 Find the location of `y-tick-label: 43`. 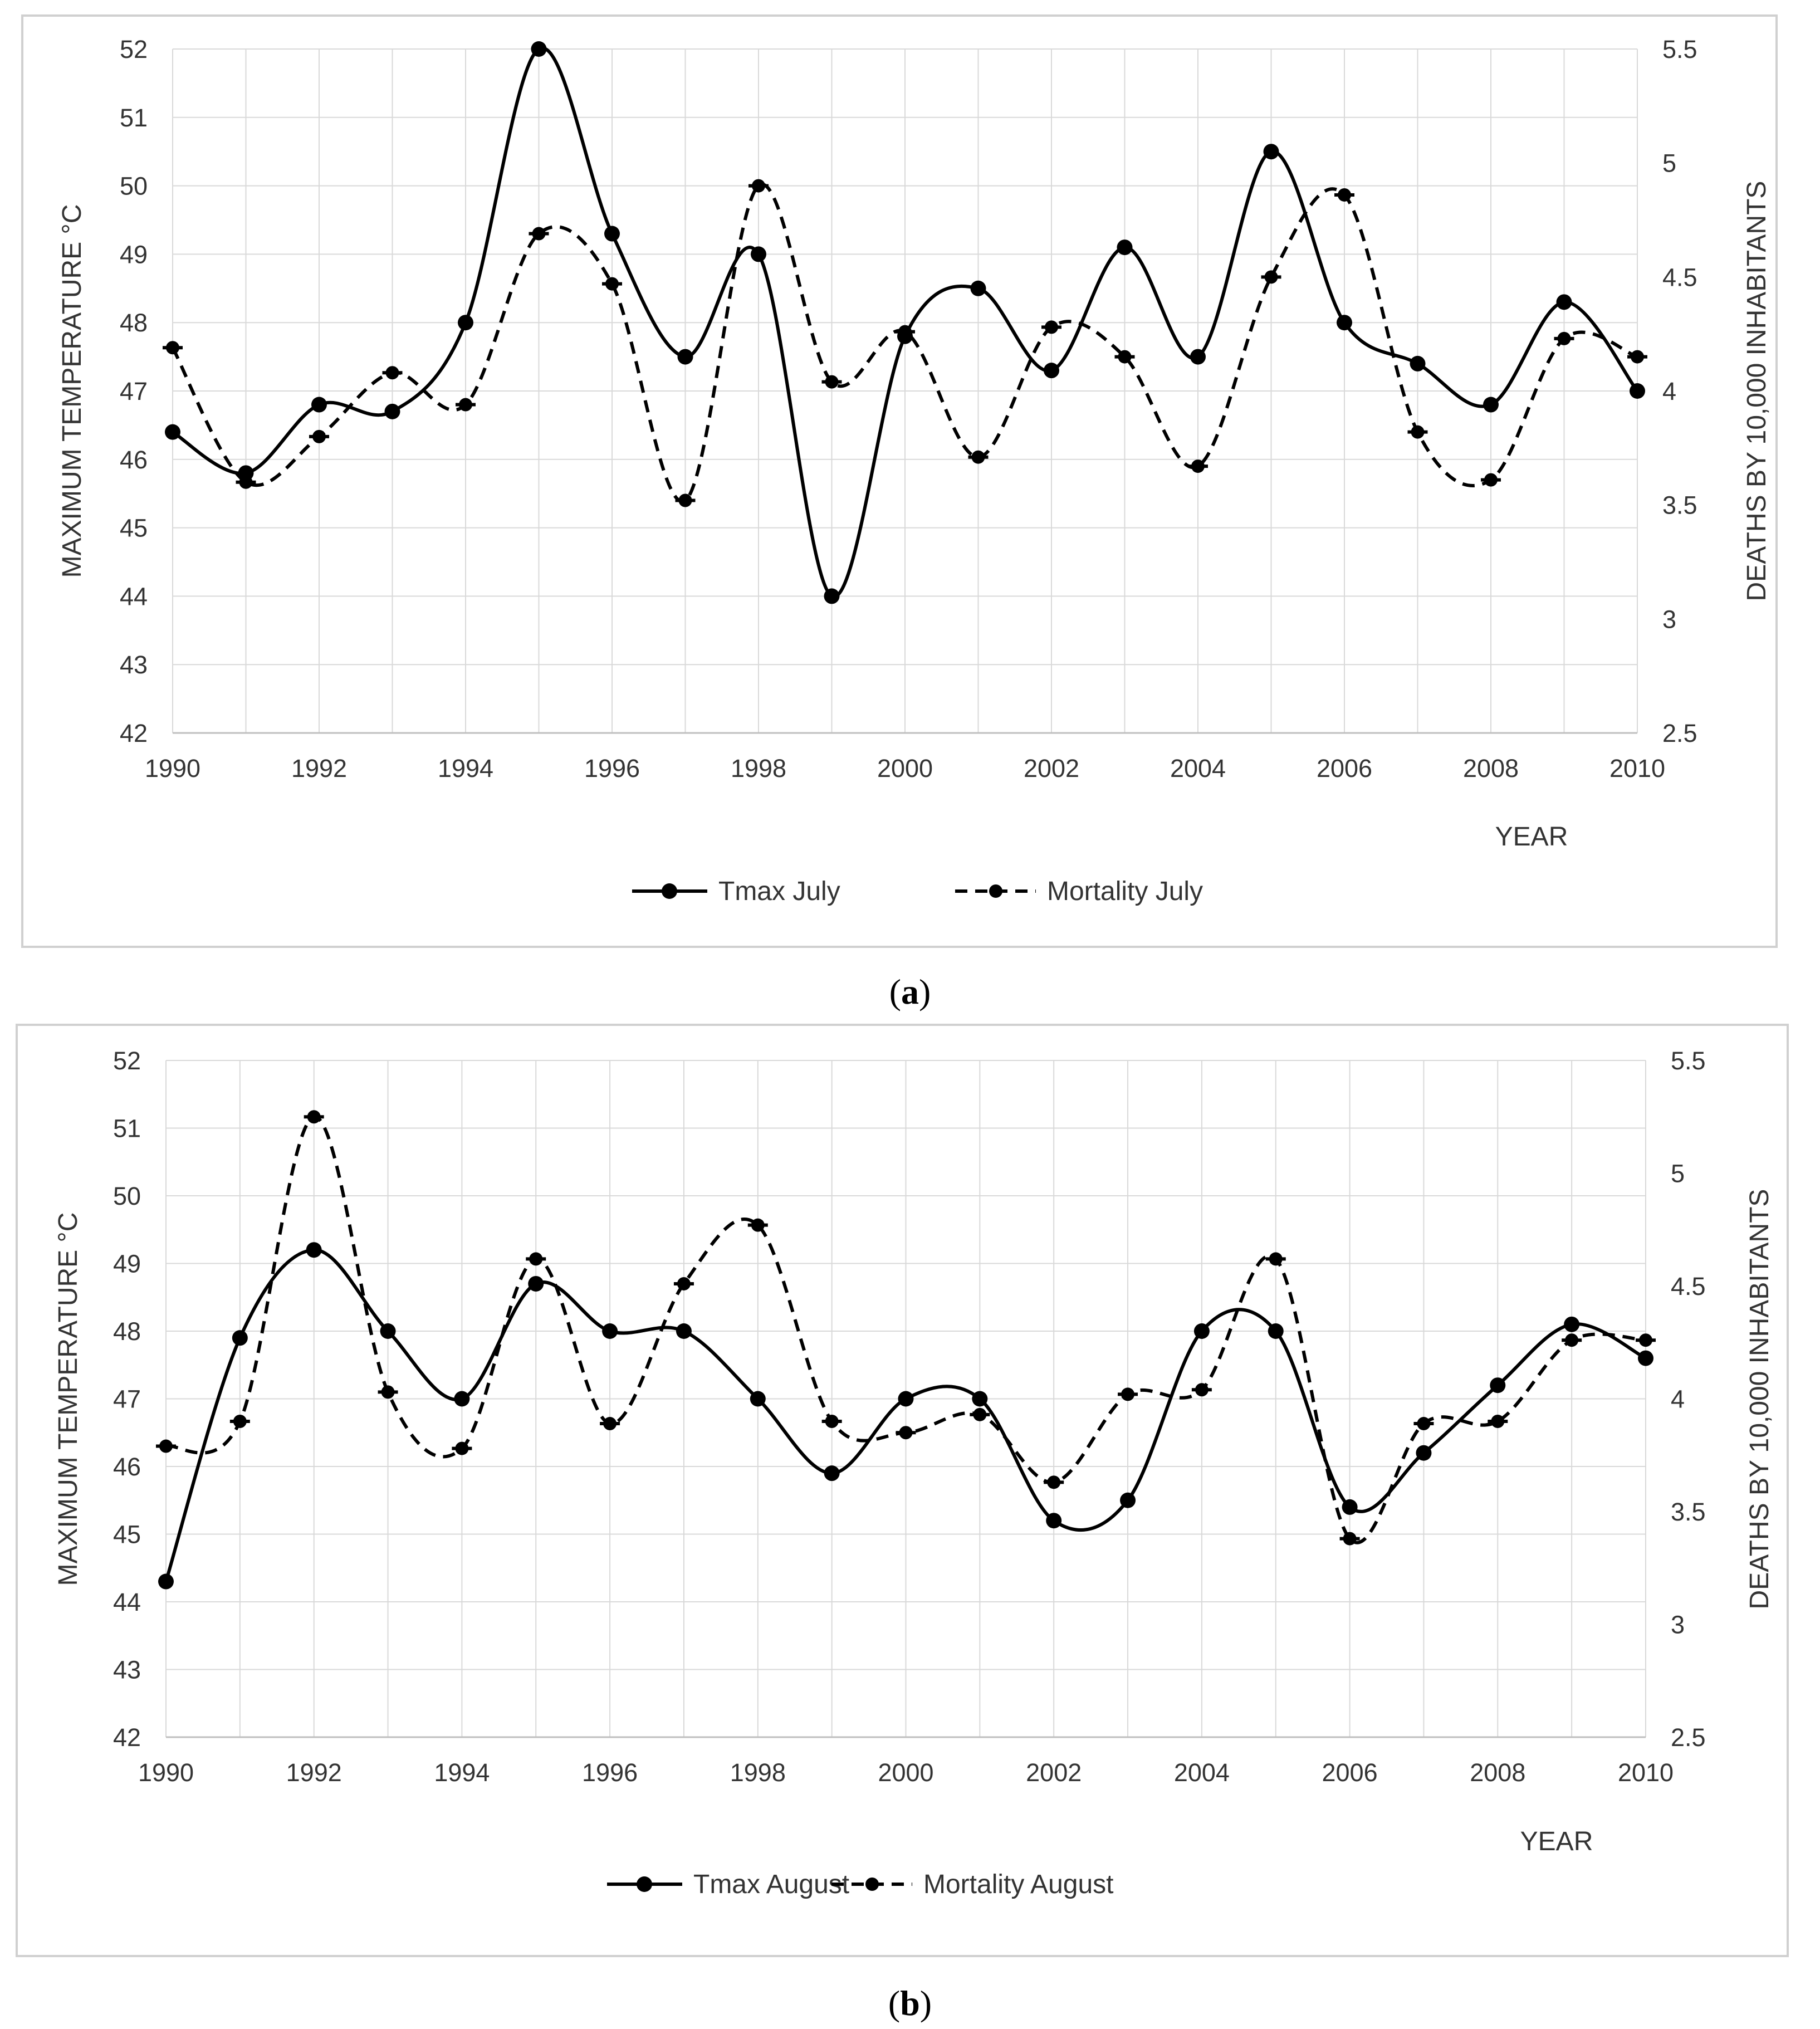

y-tick-label: 43 is located at coordinates (127, 1670).